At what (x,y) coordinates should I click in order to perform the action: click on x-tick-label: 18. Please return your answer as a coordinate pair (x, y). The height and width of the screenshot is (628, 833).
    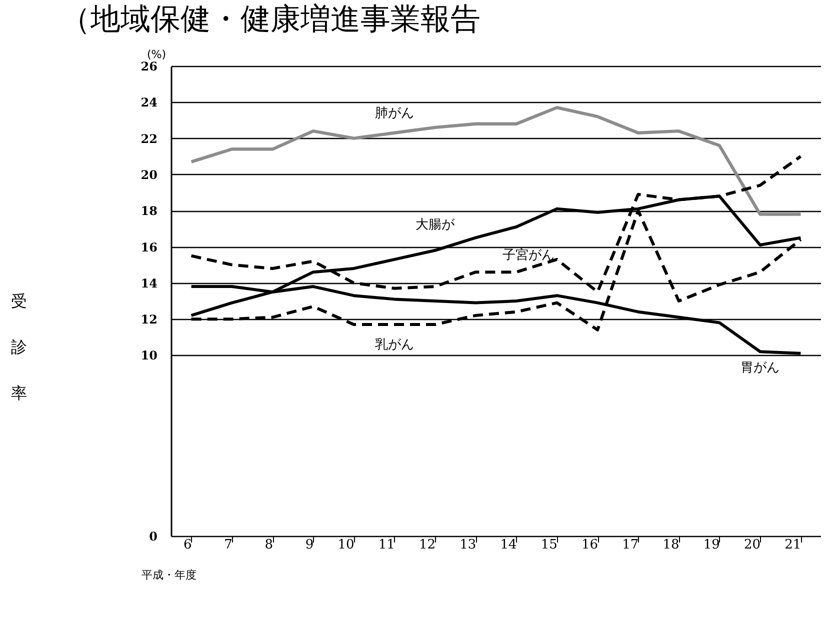
    Looking at the image, I should click on (671, 545).